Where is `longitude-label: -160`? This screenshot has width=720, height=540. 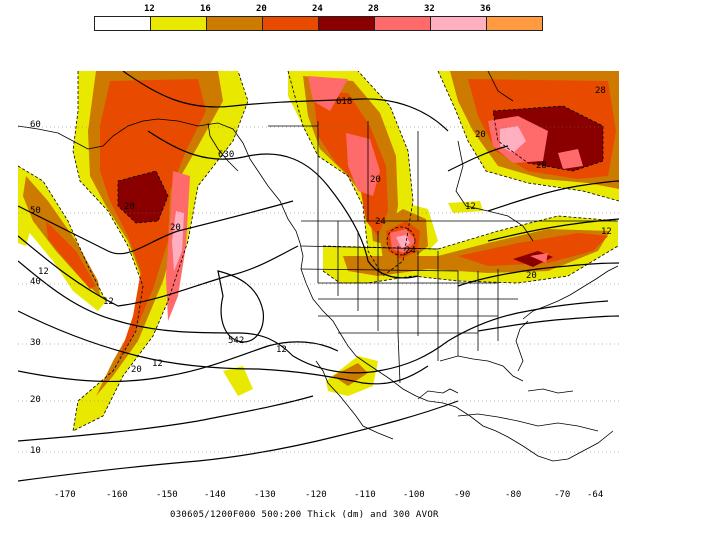 longitude-label: -160 is located at coordinates (117, 495).